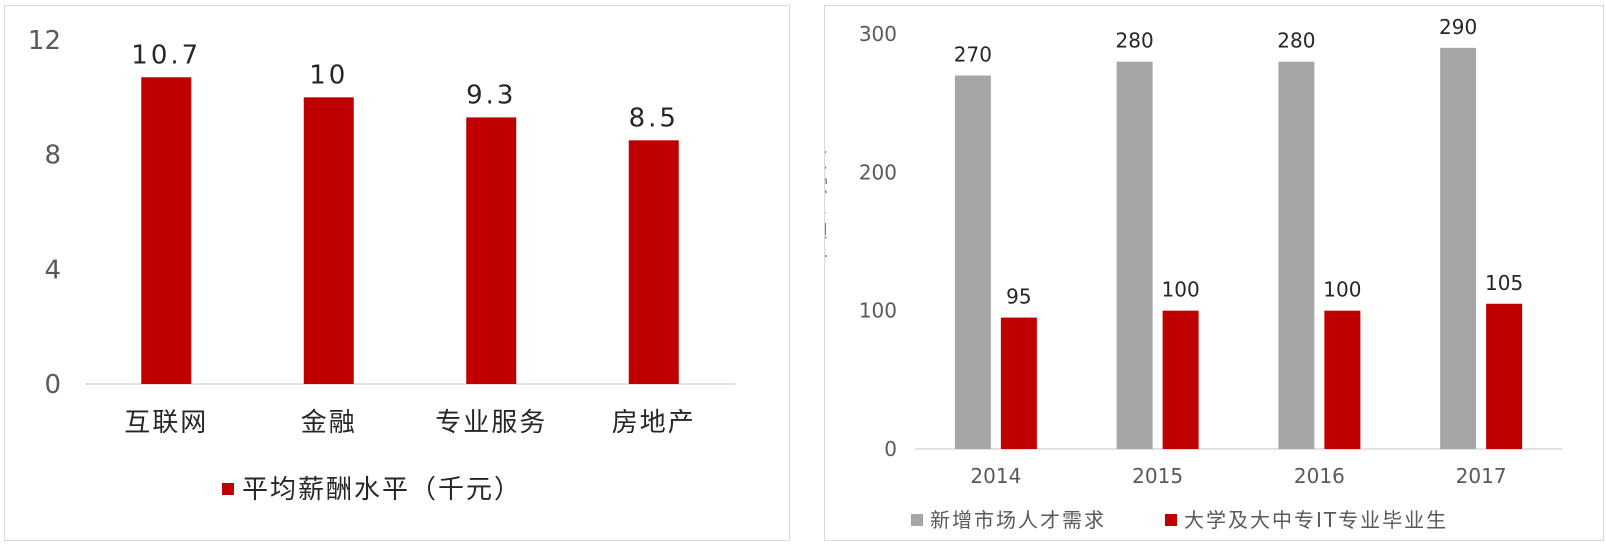 This screenshot has height=548, width=1606. Describe the element at coordinates (166, 55) in the screenshot. I see `bar-value-label: 10.7` at that location.